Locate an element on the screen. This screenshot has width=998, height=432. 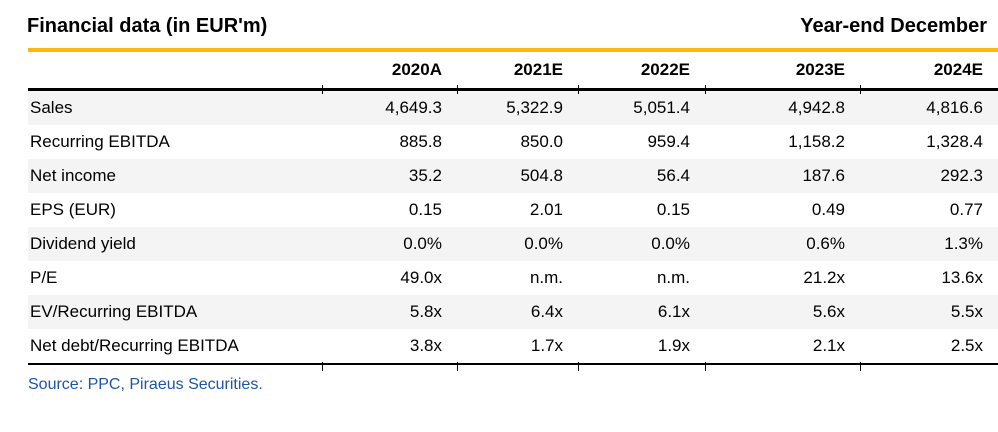
cell-value: 1.7x is located at coordinates (546, 345).